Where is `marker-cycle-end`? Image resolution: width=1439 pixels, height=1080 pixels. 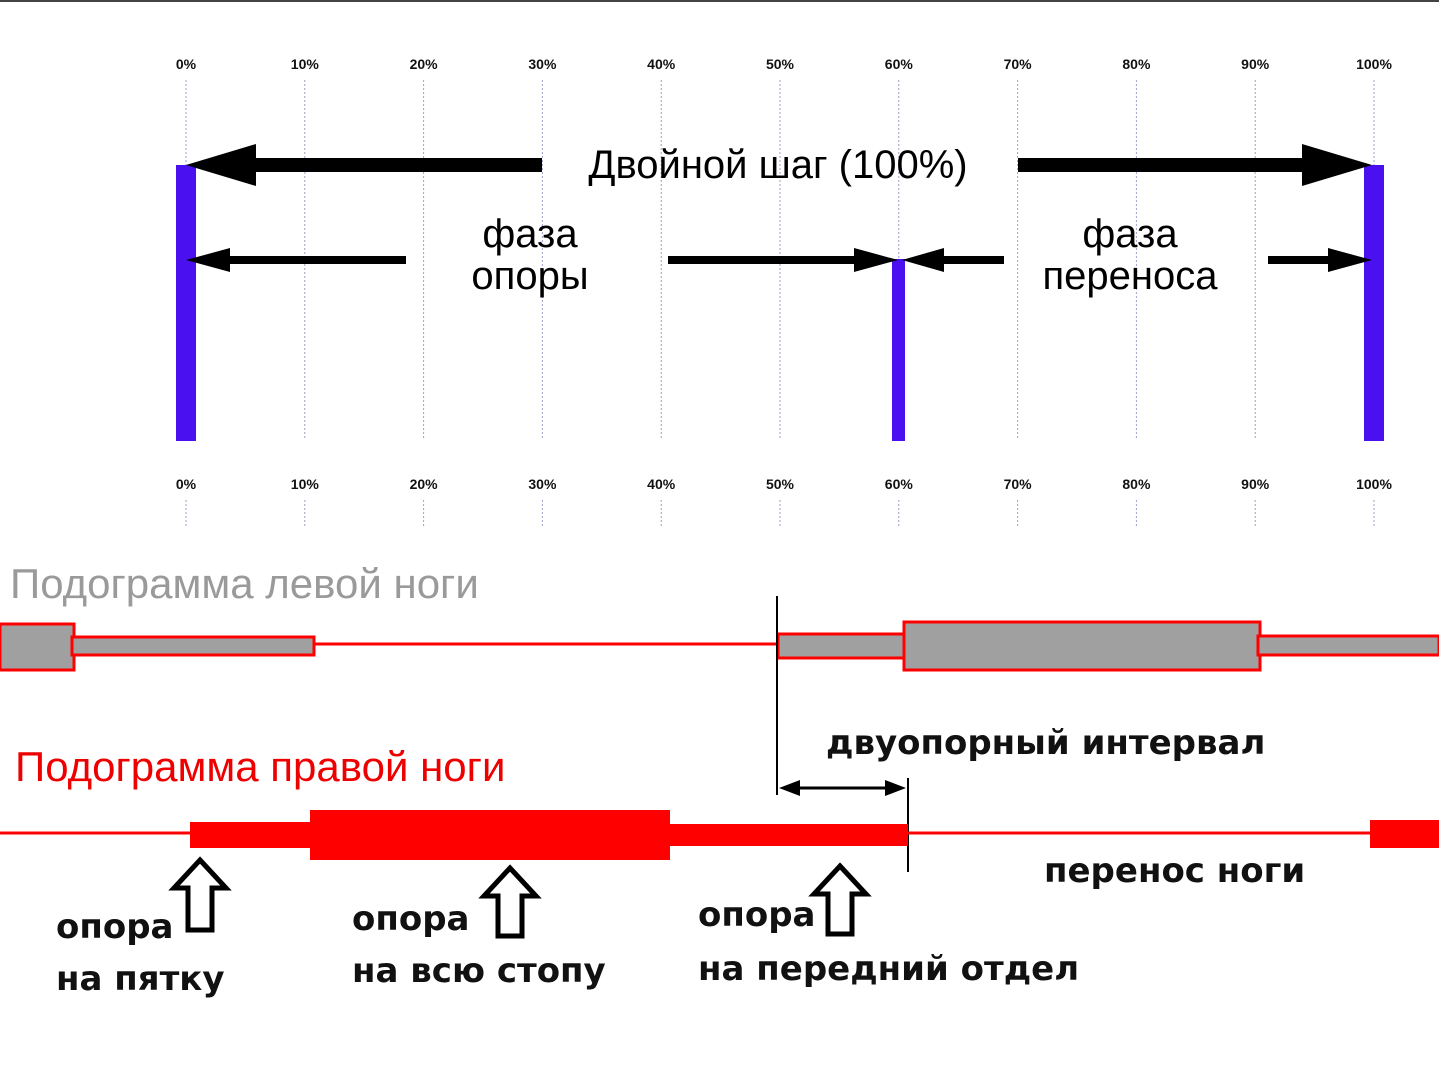 marker-cycle-end is located at coordinates (1374, 303).